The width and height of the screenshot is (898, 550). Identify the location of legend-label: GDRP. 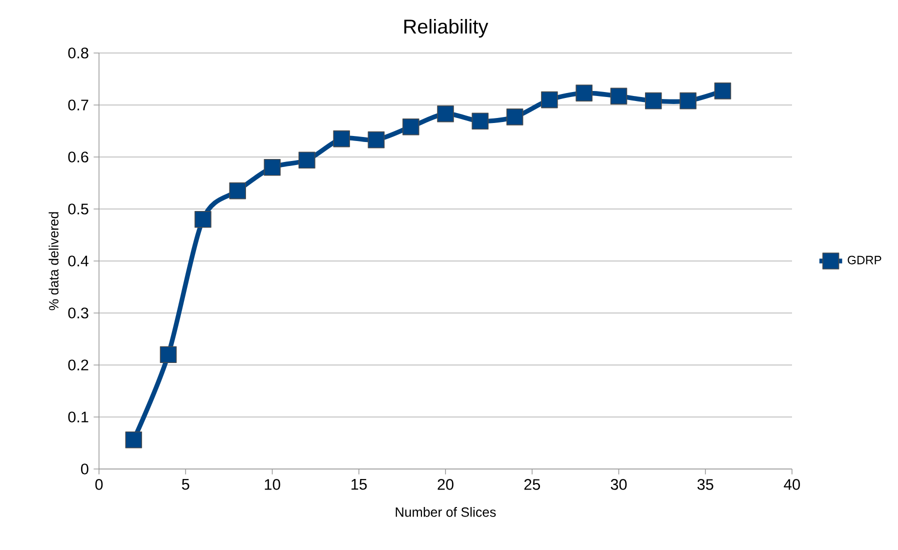
(865, 260).